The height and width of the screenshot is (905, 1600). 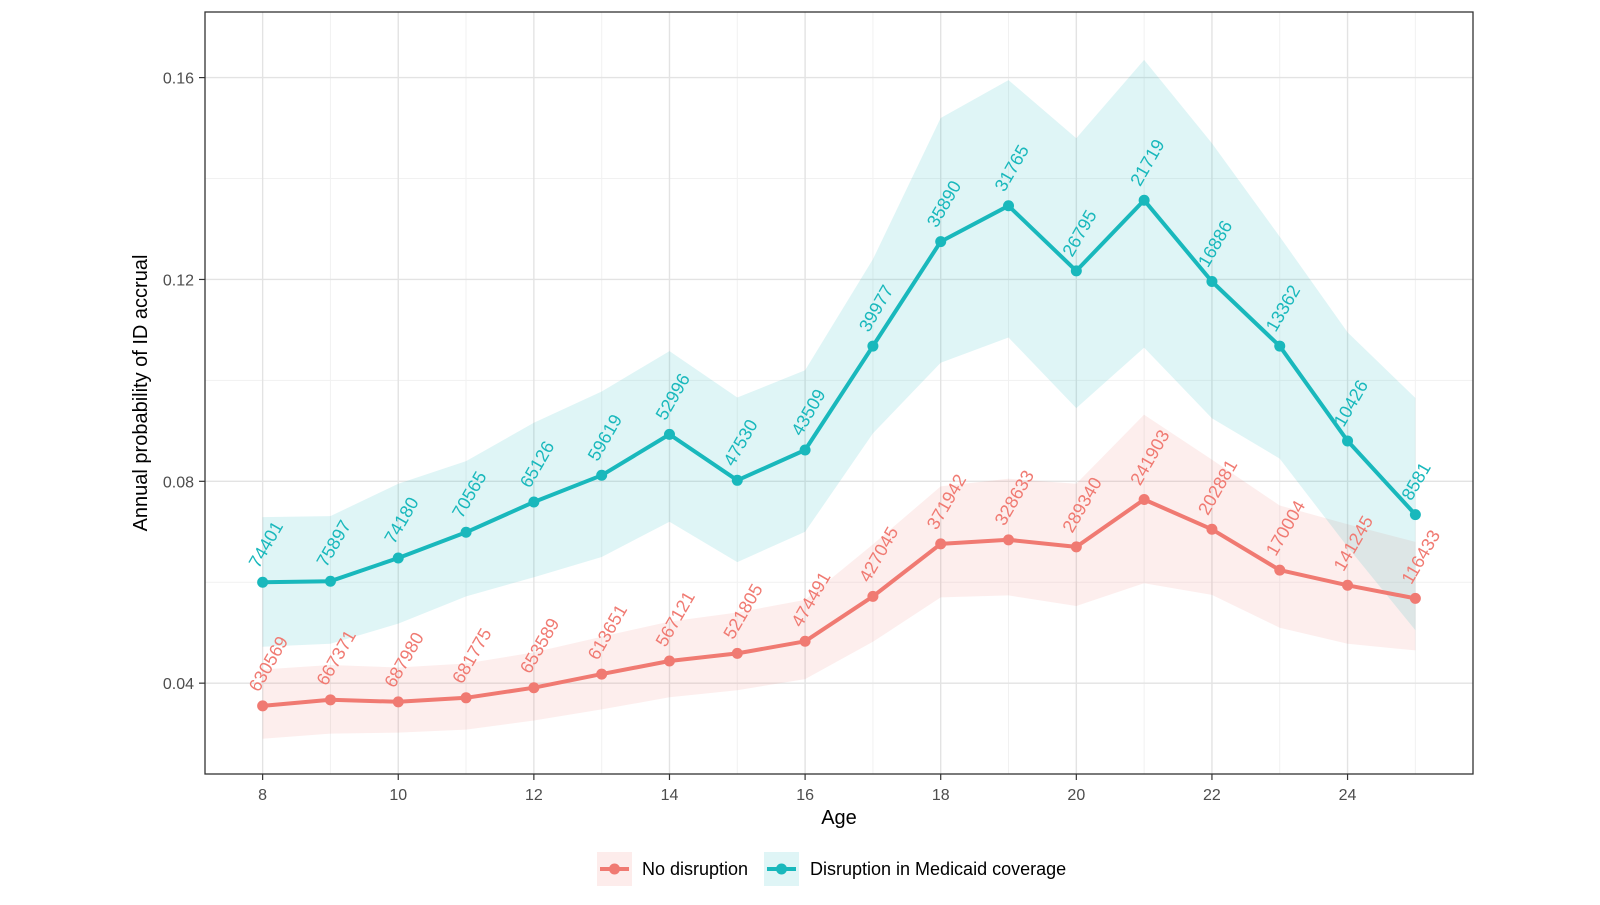 I want to click on y-tick-label: 0.04, so click(x=178, y=684).